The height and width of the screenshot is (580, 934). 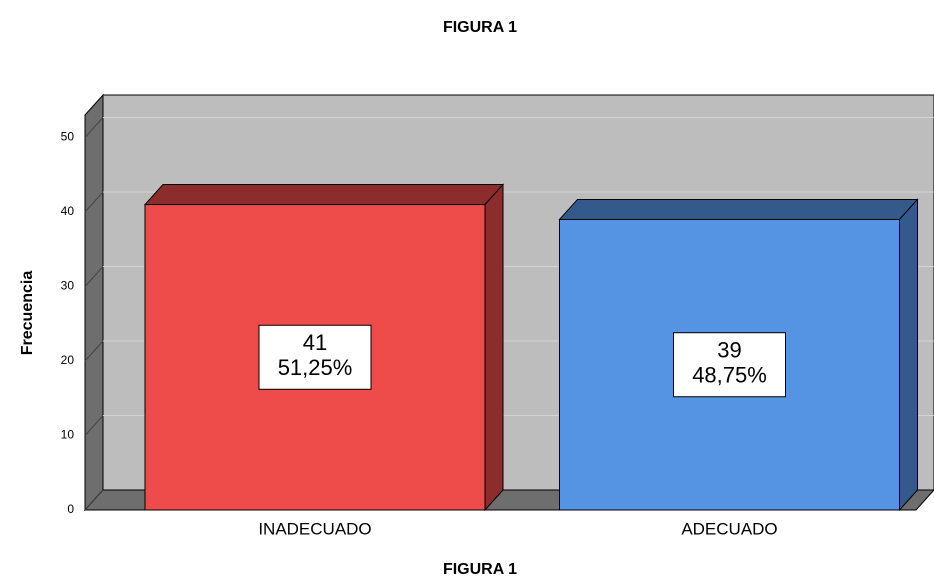 What do you see at coordinates (68, 360) in the screenshot?
I see `y-tick-label: 20` at bounding box center [68, 360].